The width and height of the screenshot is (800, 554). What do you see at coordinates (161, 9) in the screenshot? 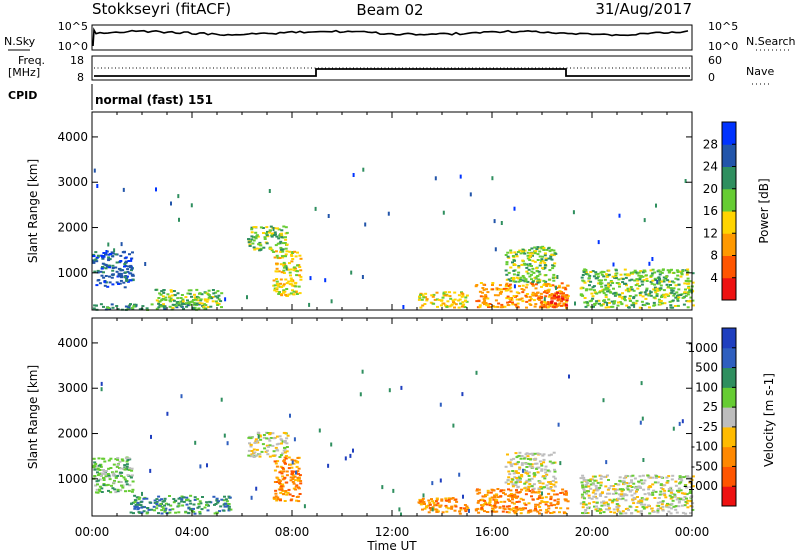
I see `station-title: Stokkseyri (fitACF)` at bounding box center [161, 9].